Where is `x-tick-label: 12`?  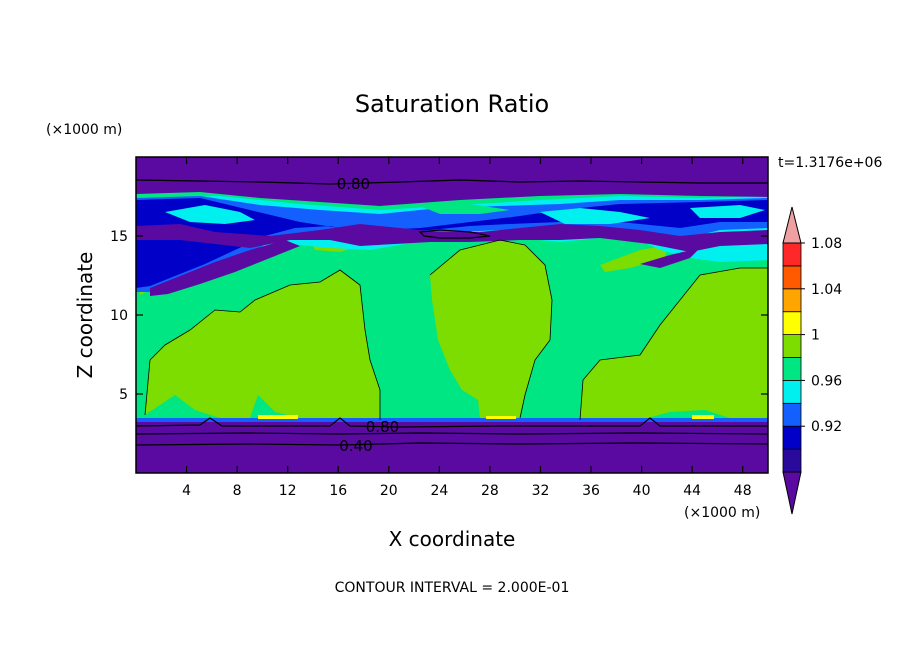 x-tick-label: 12 is located at coordinates (288, 491).